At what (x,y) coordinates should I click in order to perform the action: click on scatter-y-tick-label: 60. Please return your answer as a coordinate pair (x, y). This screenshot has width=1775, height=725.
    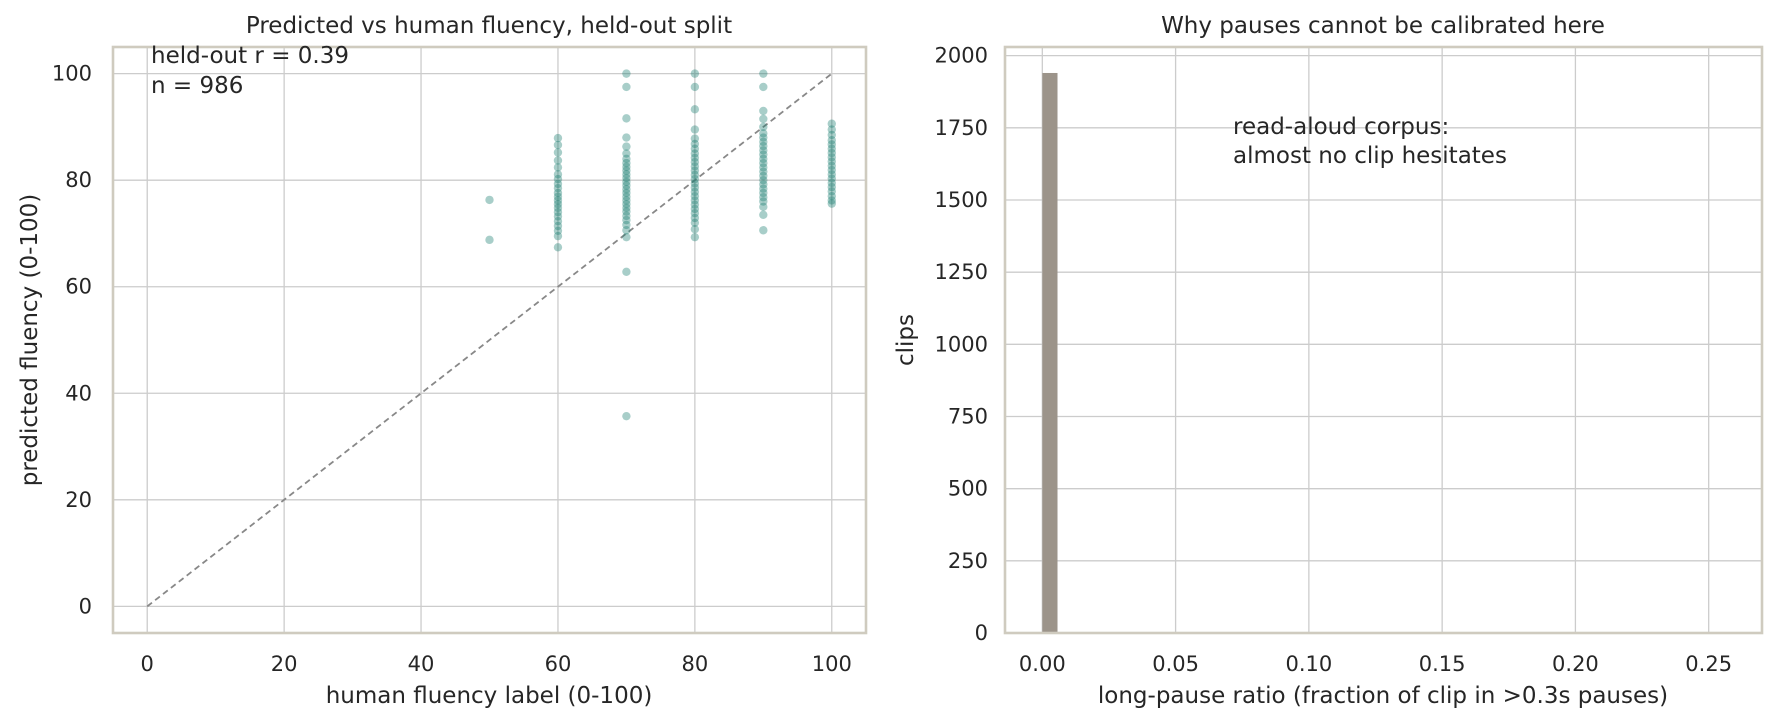
    Looking at the image, I should click on (78, 287).